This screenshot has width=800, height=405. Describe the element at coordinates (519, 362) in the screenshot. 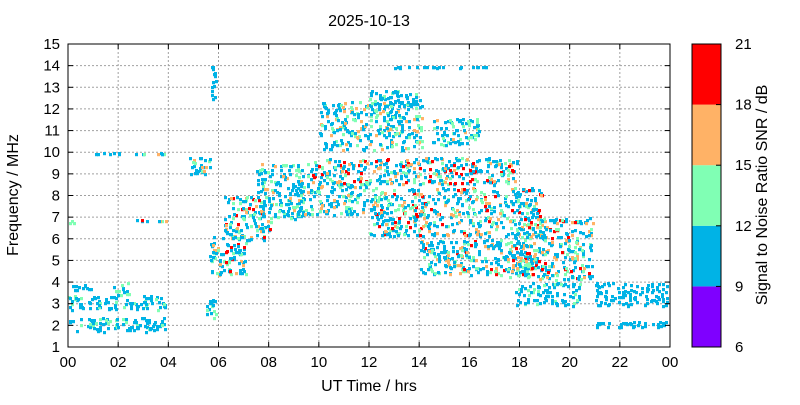

I see `x-tick-label: 18` at that location.